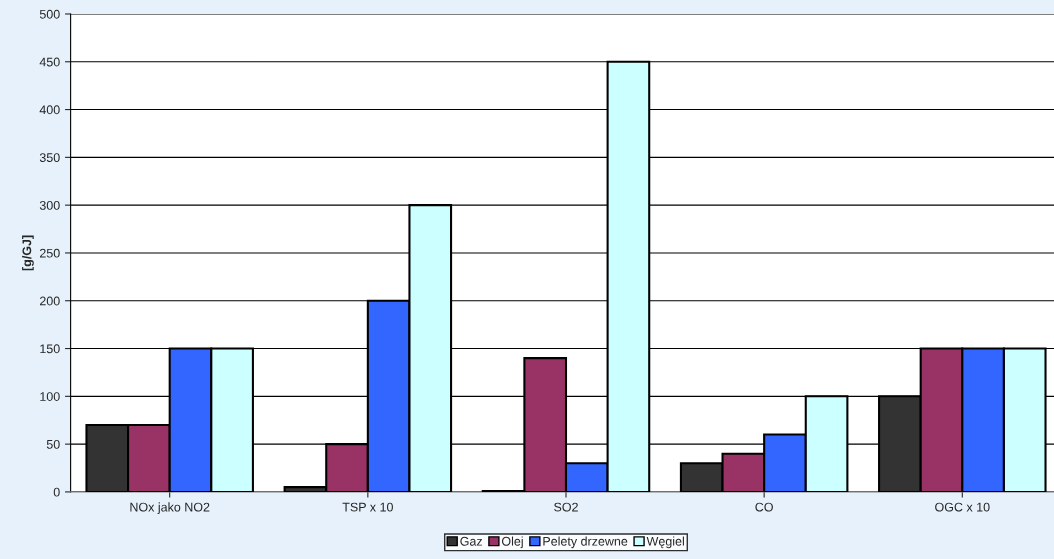 Image resolution: width=1054 pixels, height=559 pixels. I want to click on y-tick-label: 350, so click(49, 158).